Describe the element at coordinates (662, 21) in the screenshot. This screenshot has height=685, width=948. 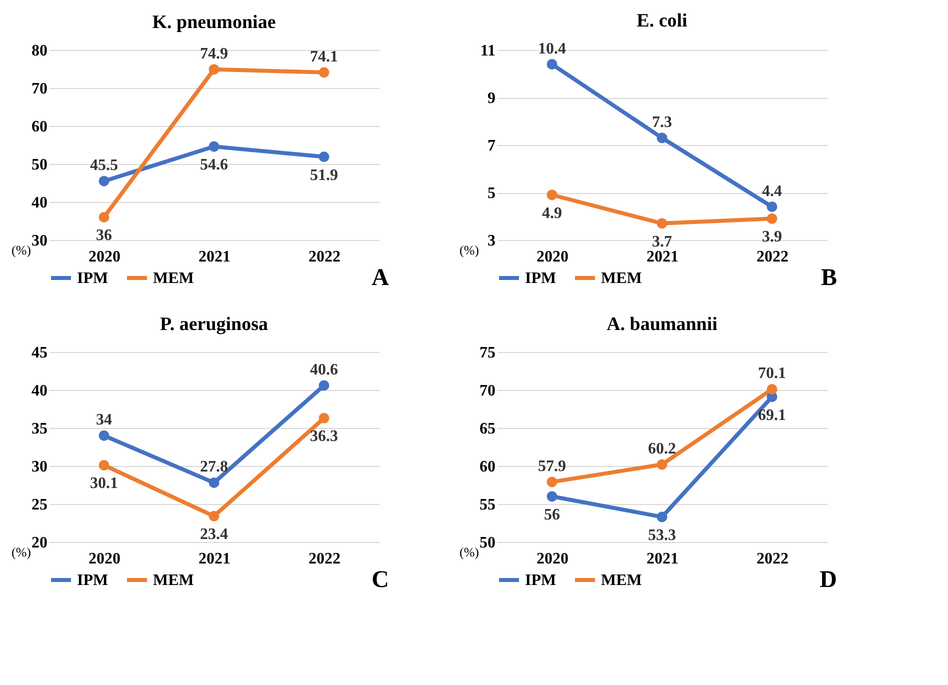
I see `chart-title: E. coli` at that location.